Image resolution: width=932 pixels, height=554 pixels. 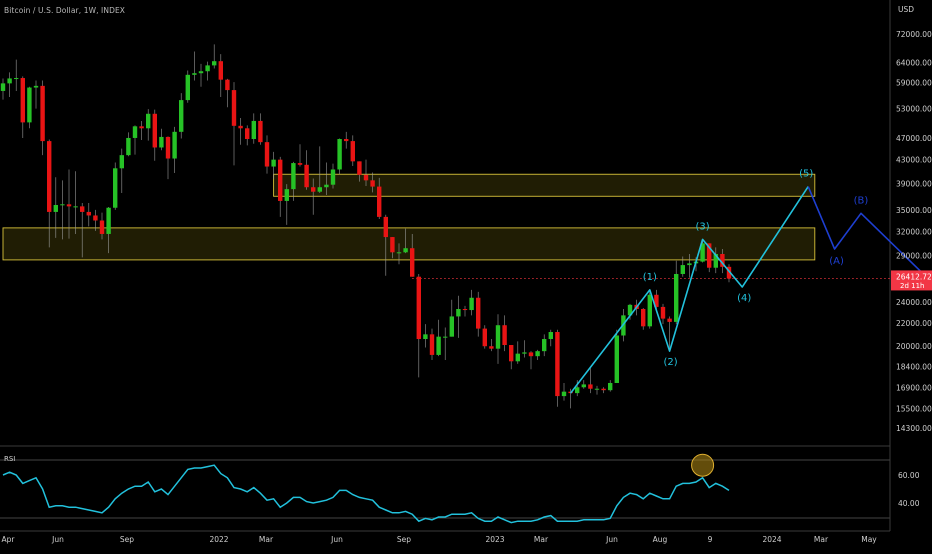 What do you see at coordinates (914, 109) in the screenshot?
I see `price-tick-label: 53000.00` at bounding box center [914, 109].